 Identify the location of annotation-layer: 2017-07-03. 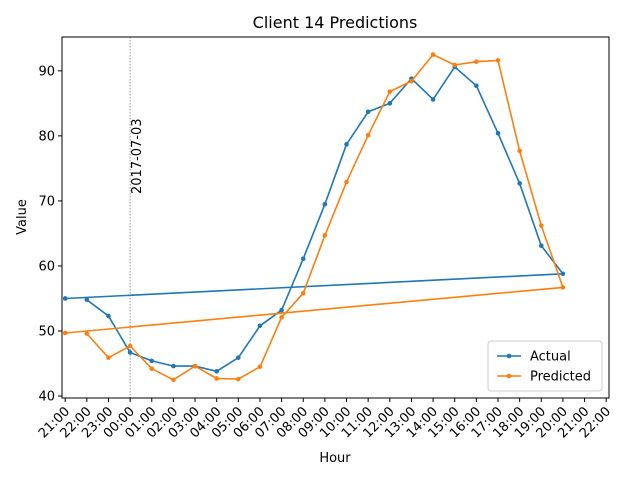
(137, 217).